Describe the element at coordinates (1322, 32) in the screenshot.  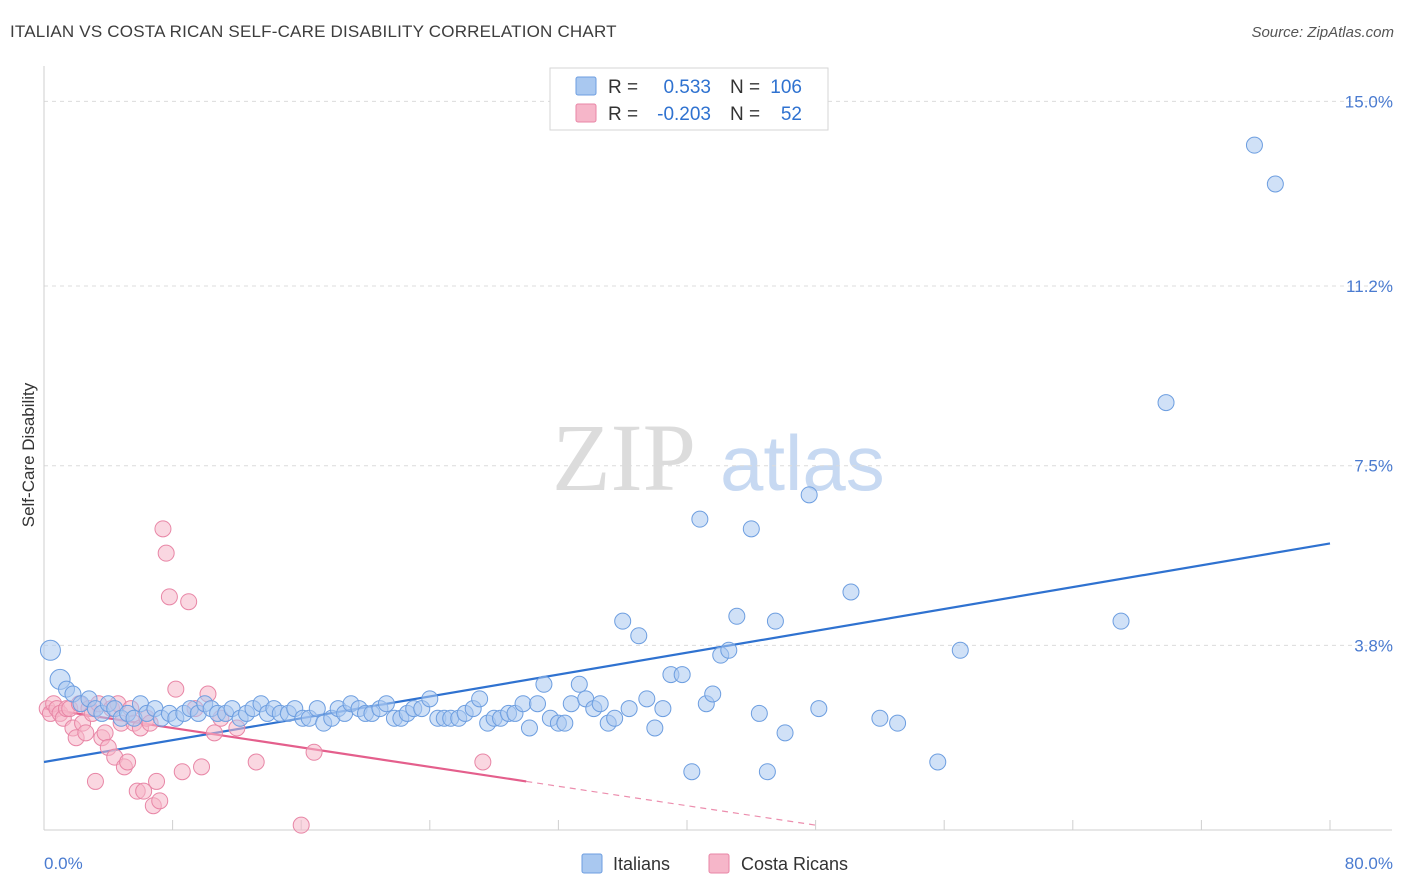
I see `source-credit: Source: ZipAtlas.com` at that location.